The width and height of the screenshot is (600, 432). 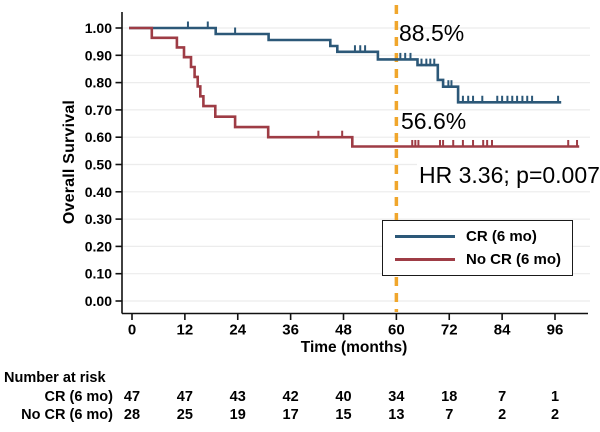 I want to click on svg-text: 36, so click(x=290, y=330).